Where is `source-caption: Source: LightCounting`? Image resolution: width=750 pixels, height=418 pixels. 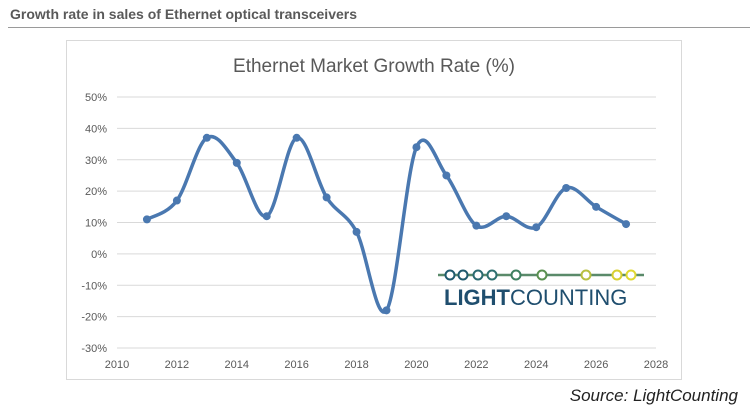
source-caption: Source: LightCounting is located at coordinates (653, 395).